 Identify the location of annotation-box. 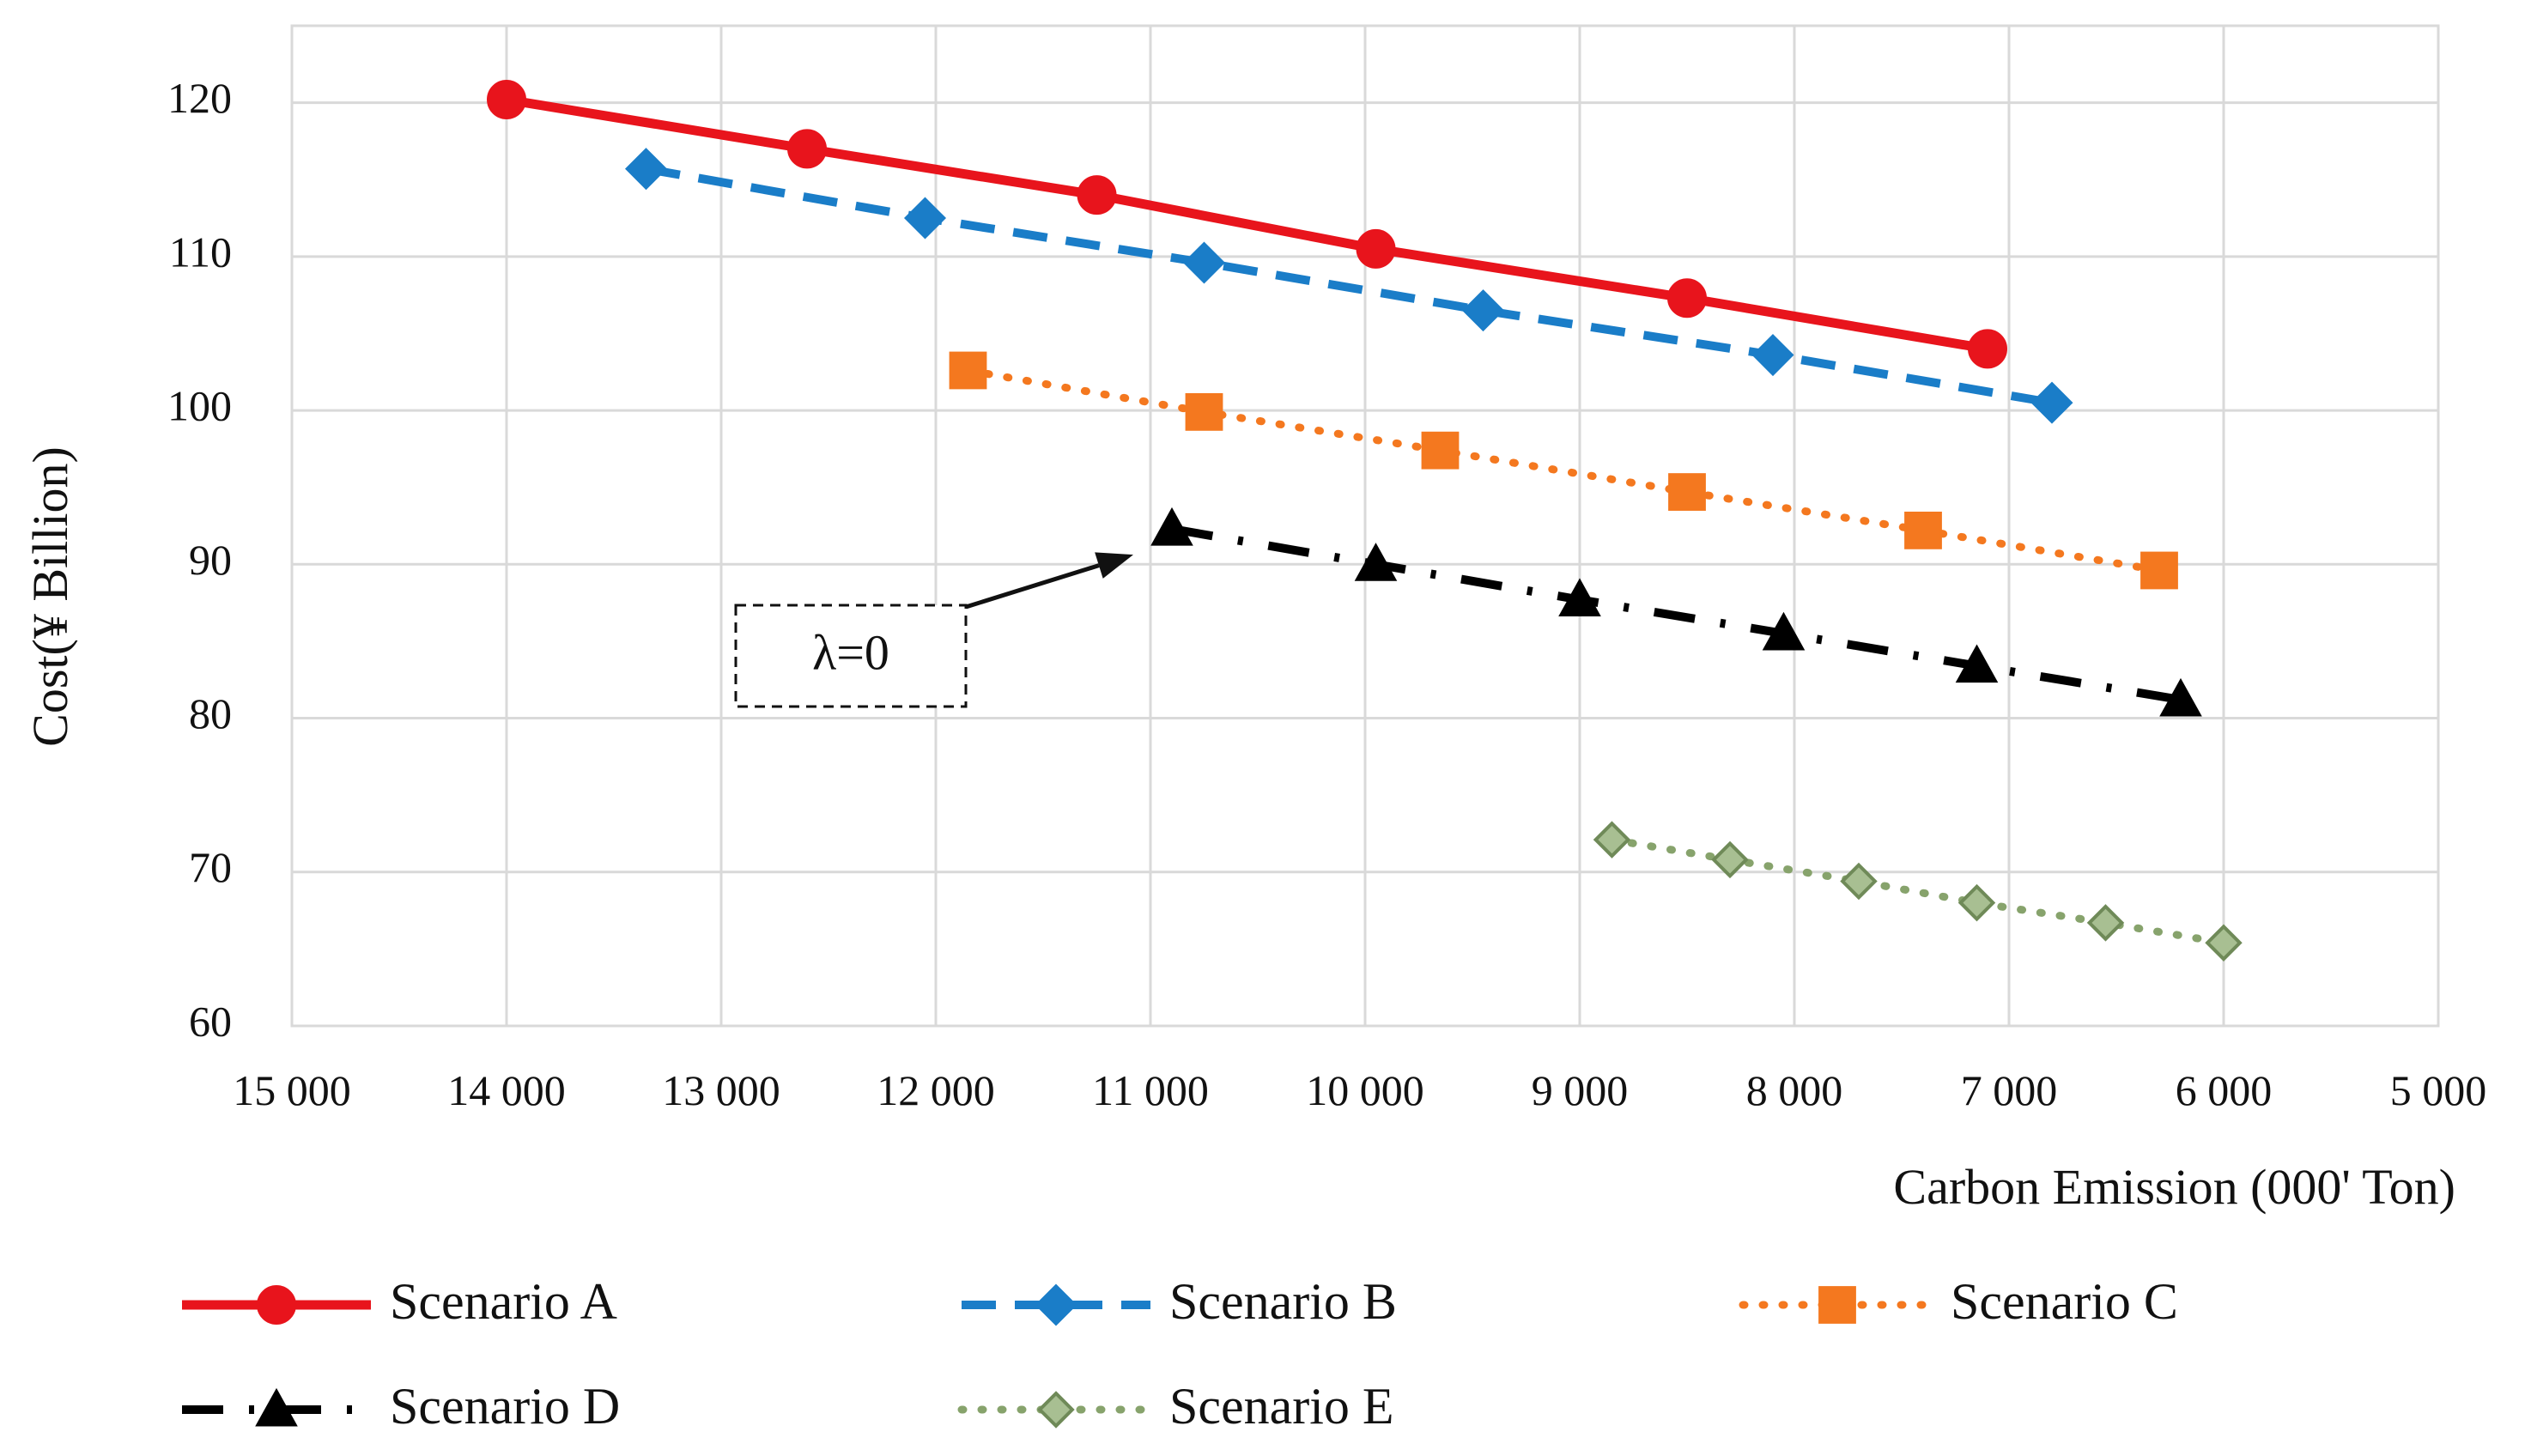
(851, 656).